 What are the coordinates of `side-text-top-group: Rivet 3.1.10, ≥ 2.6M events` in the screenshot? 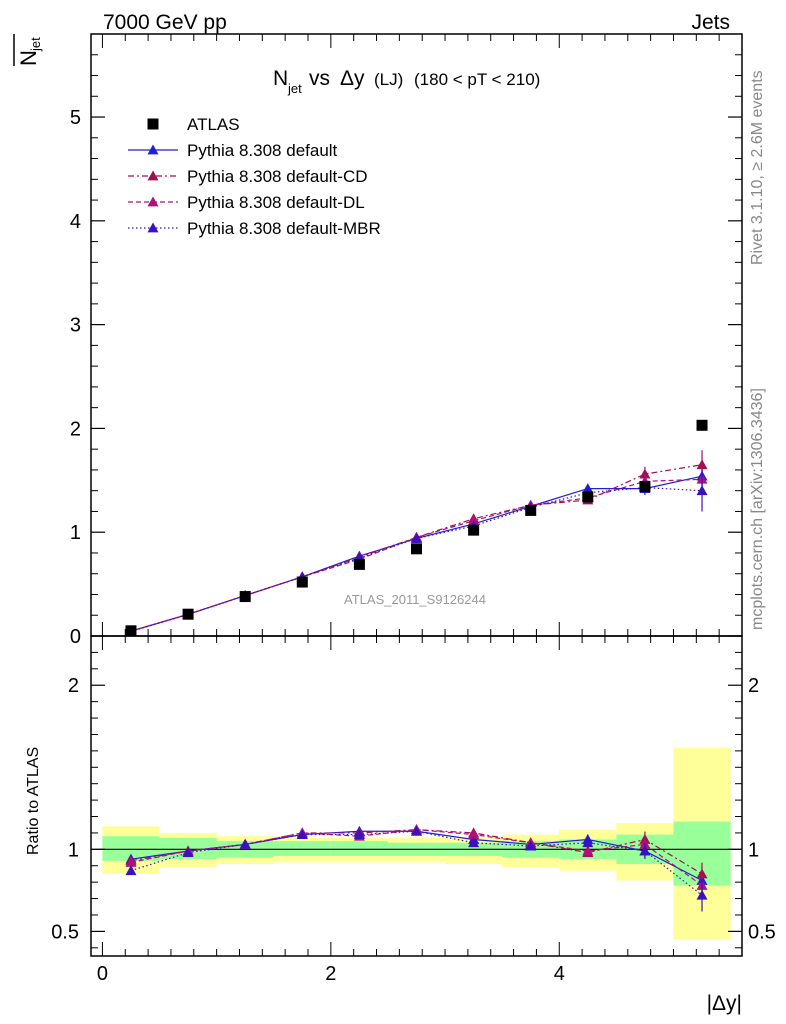 It's located at (757, 167).